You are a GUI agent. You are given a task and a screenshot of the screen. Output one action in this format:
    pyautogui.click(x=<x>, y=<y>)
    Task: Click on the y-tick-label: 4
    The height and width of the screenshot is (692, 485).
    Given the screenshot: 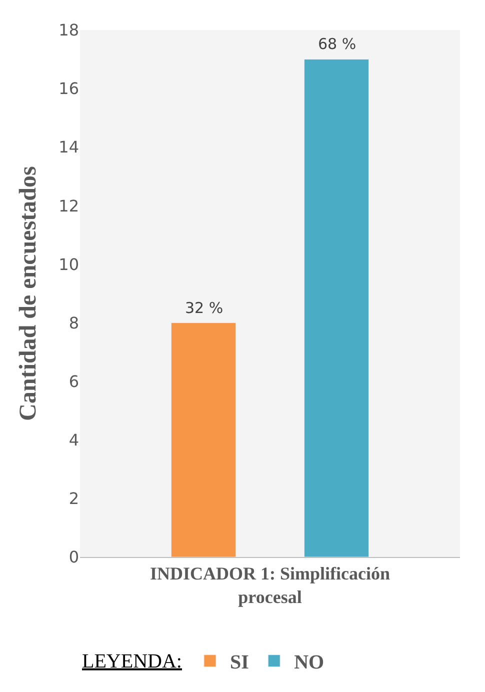 What is the action you would take?
    pyautogui.click(x=73, y=440)
    